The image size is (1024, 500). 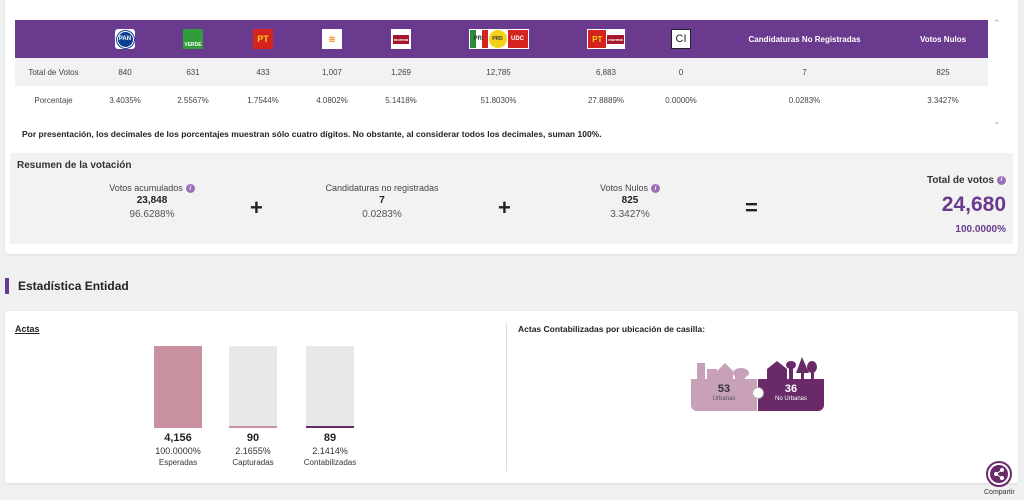 I want to click on cell-mc-votos: 1,007, so click(x=332, y=72).